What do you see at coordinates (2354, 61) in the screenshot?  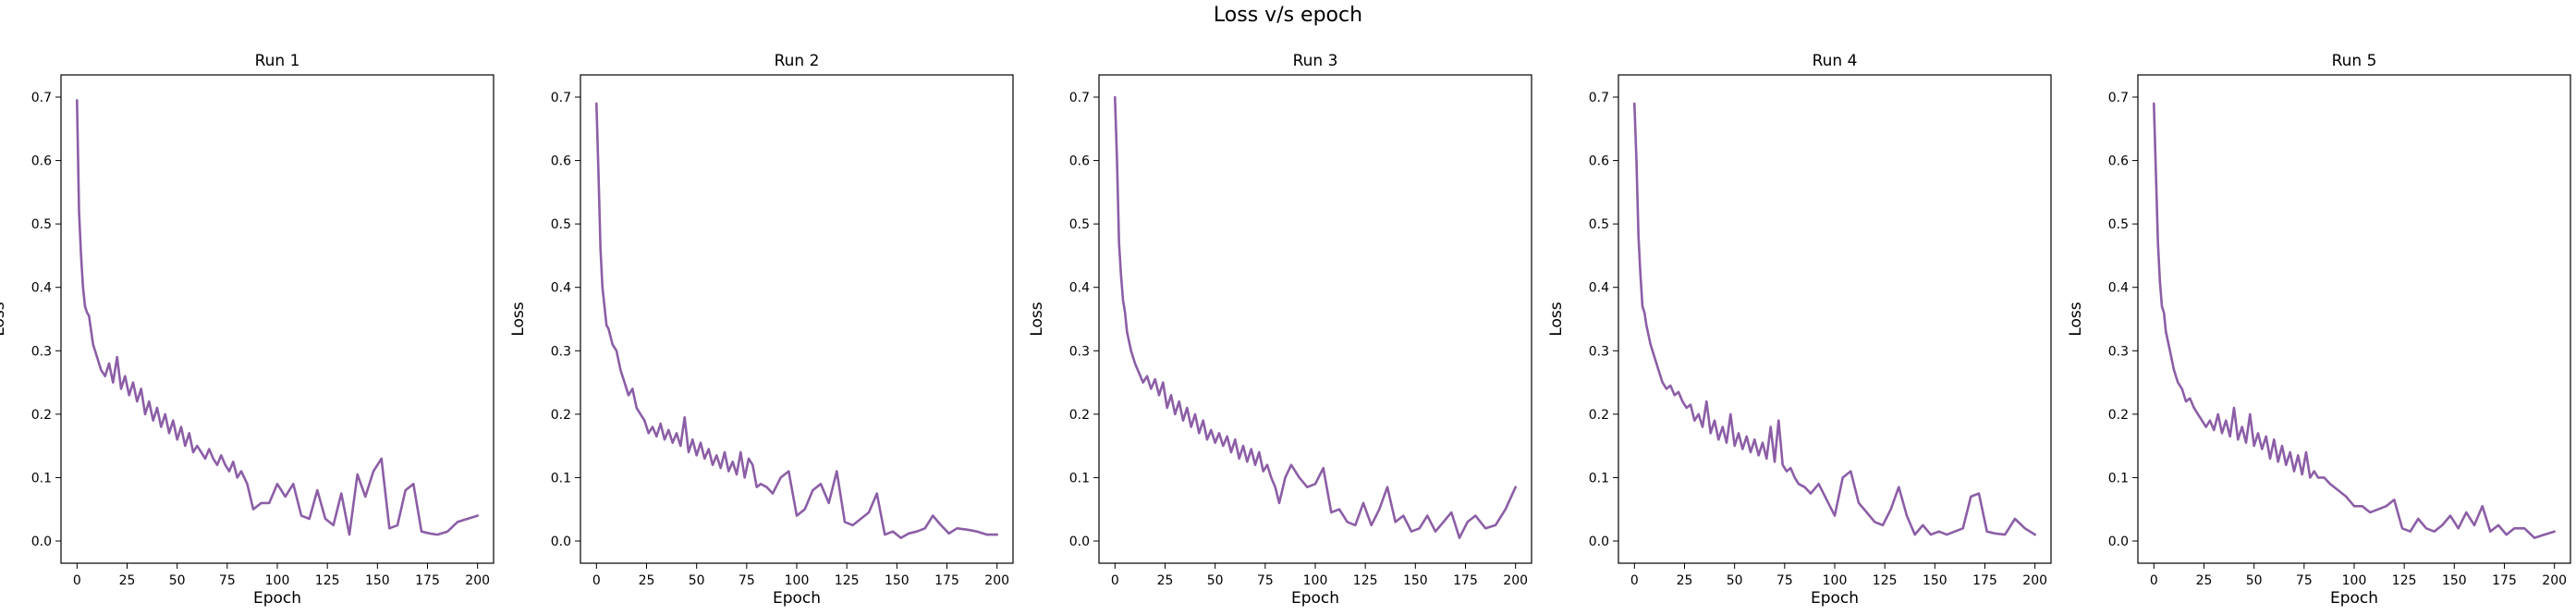 I see `subplot-title: Run 5` at bounding box center [2354, 61].